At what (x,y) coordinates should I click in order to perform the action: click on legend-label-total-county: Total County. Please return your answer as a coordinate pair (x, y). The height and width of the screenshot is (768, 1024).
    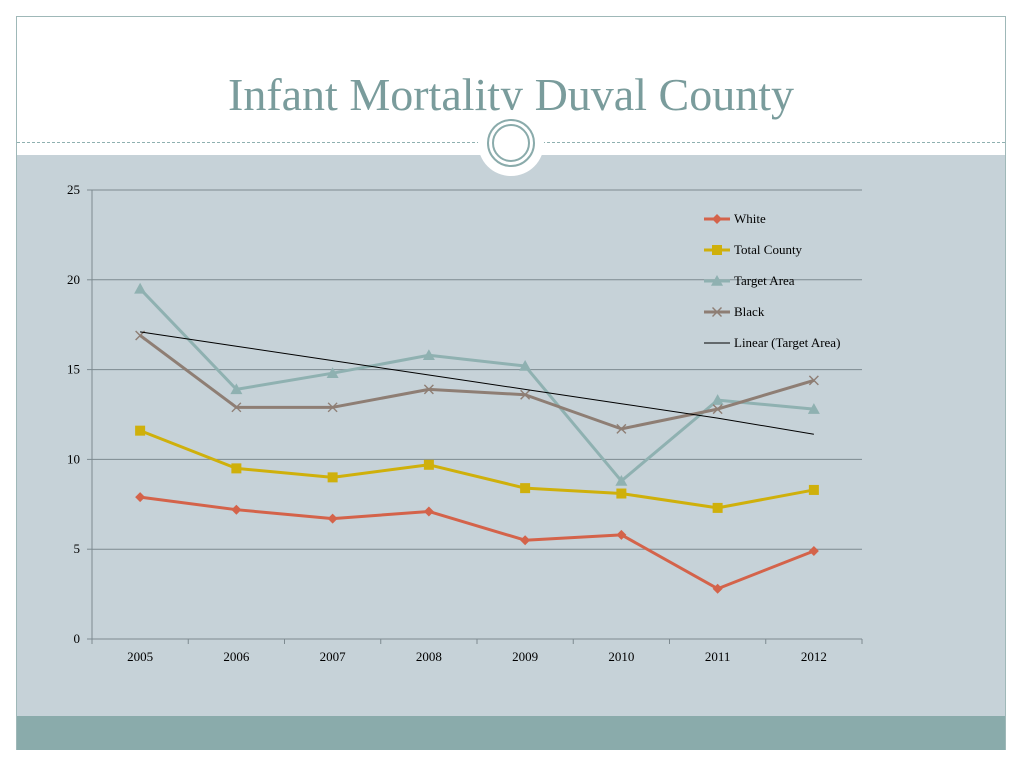
    Looking at the image, I should click on (768, 249).